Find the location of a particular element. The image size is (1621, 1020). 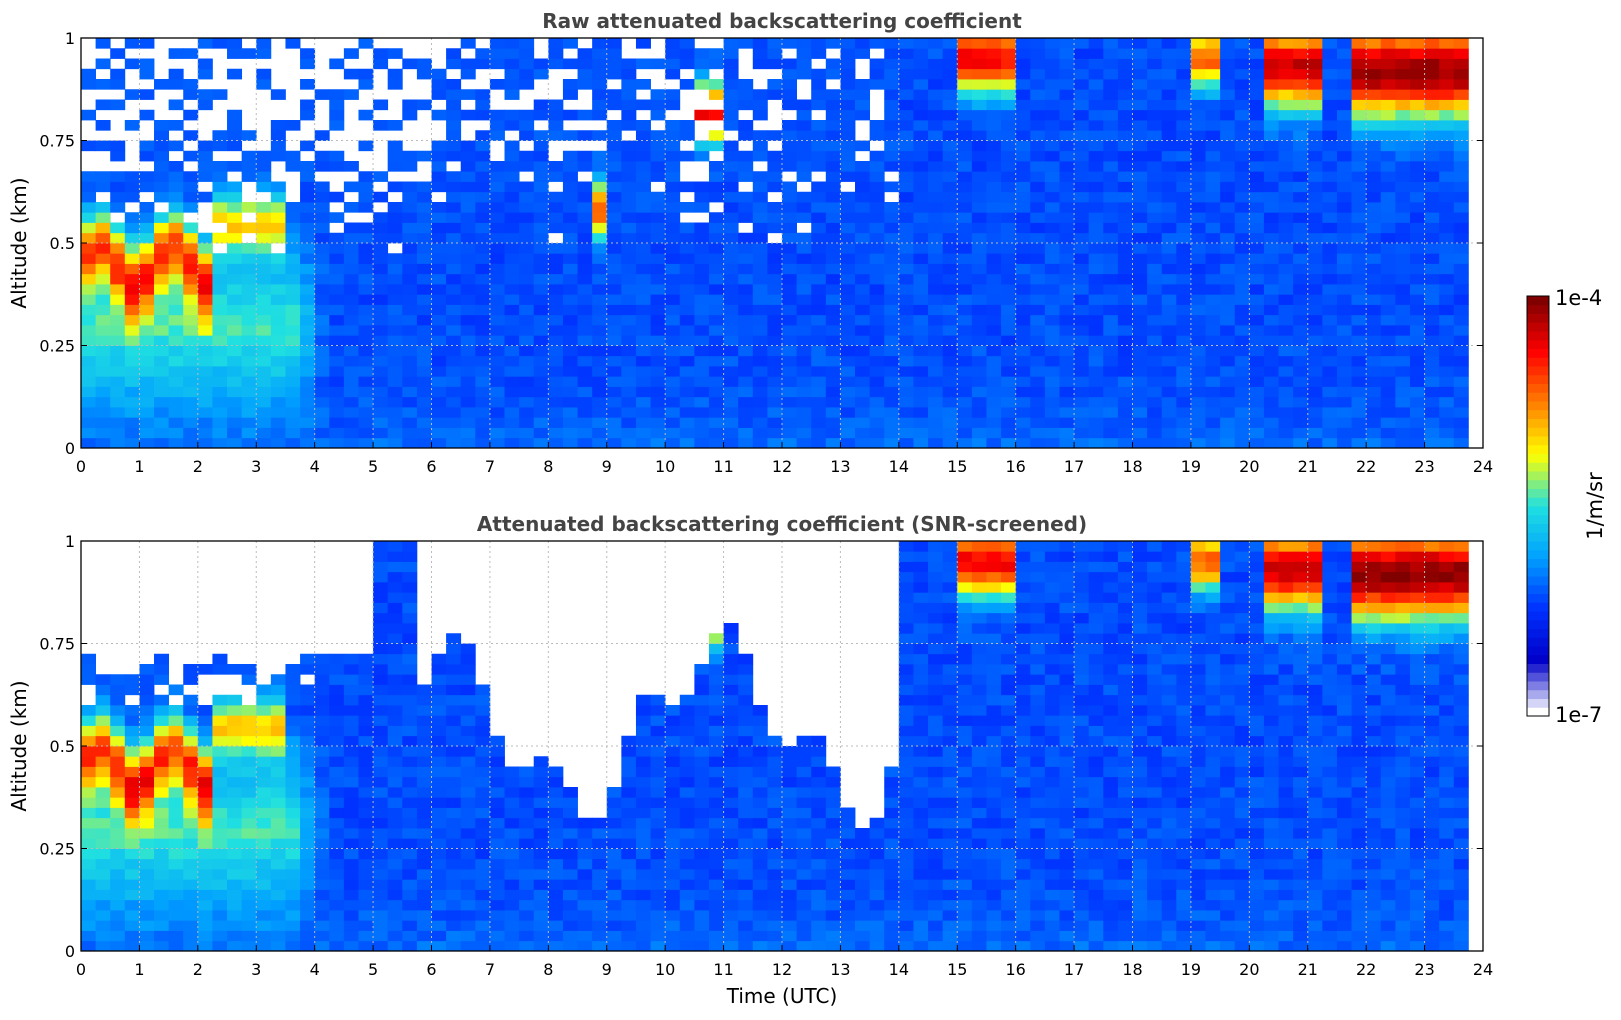

x-tick-label: 22 is located at coordinates (1366, 466).